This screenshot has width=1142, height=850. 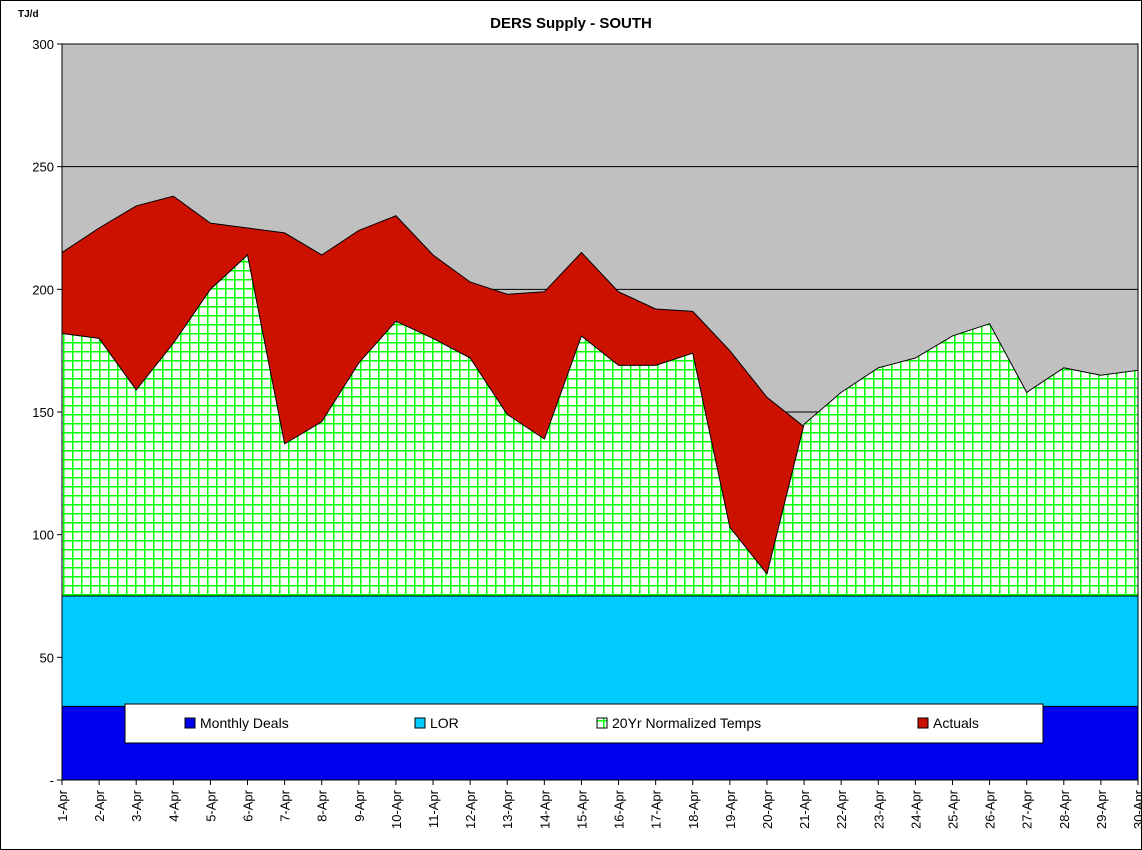 I want to click on y-tick-label: -, so click(x=52, y=780).